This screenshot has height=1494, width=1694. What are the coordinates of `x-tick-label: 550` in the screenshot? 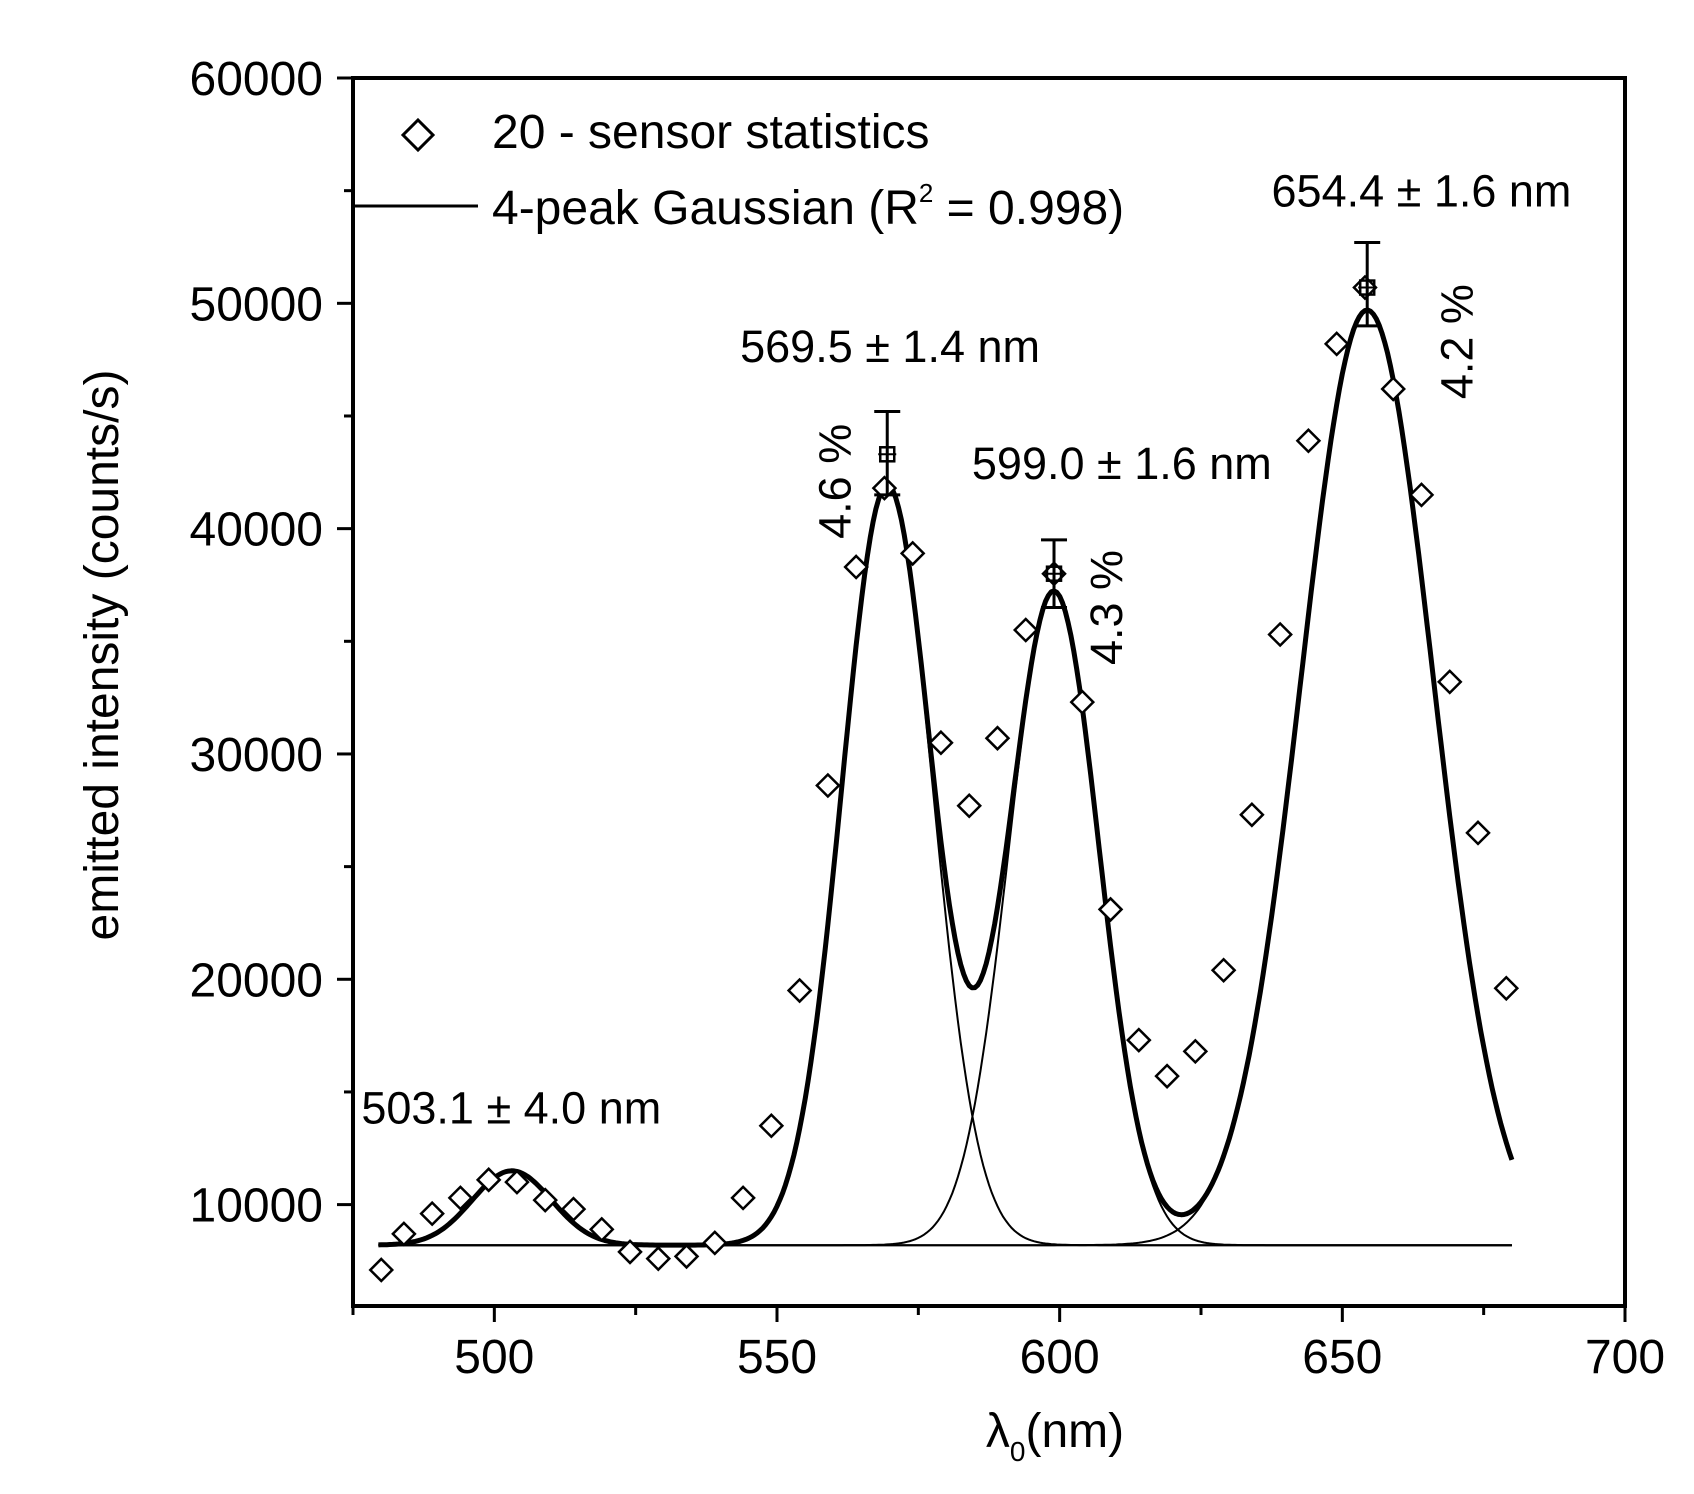 It's located at (777, 1357).